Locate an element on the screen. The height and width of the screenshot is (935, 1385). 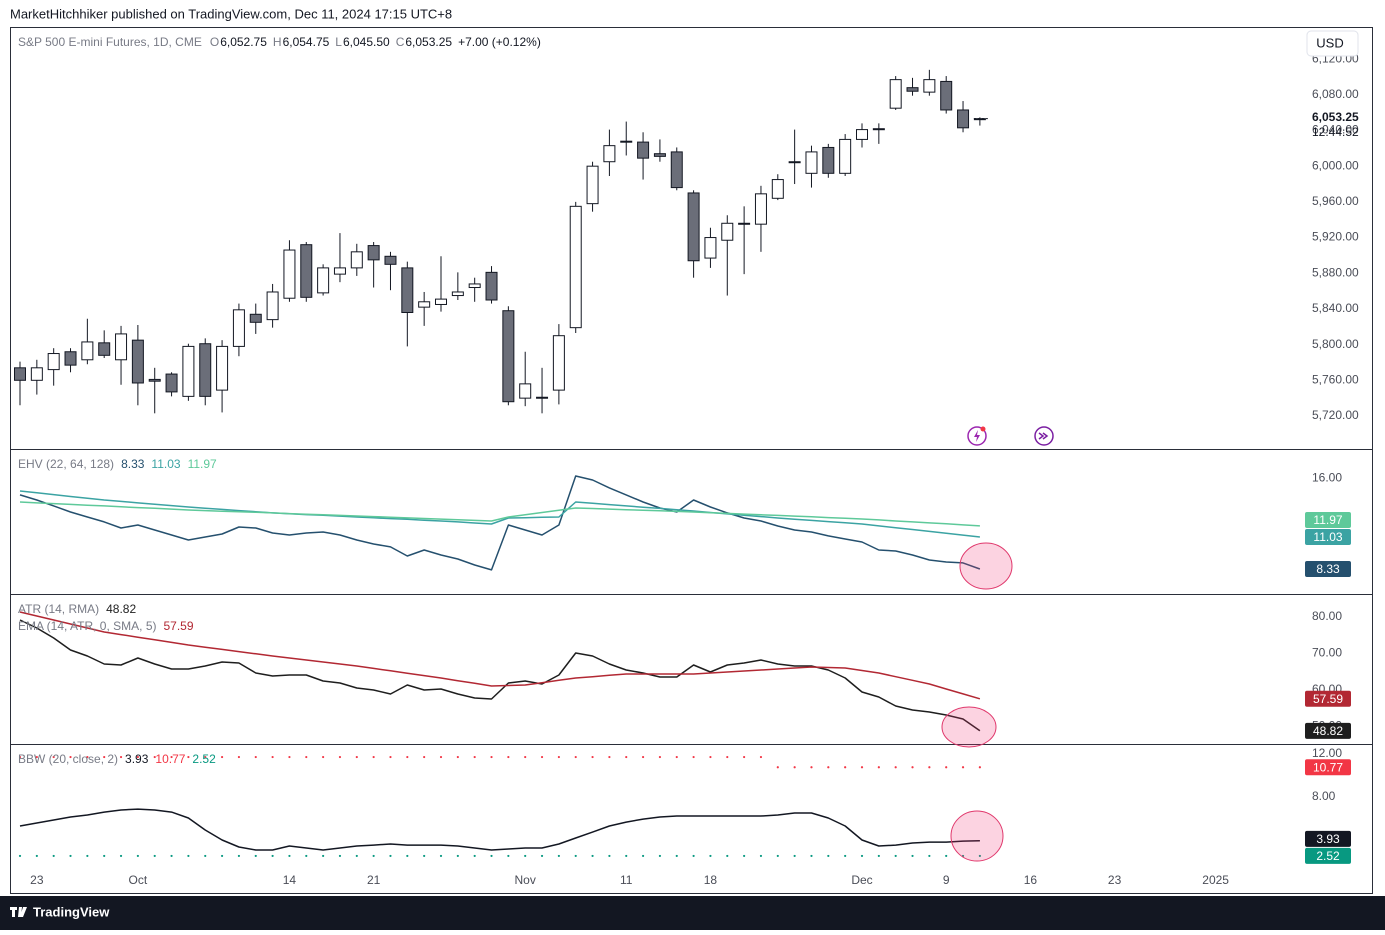
ohlc-value: 6,045.50 is located at coordinates (366, 42).